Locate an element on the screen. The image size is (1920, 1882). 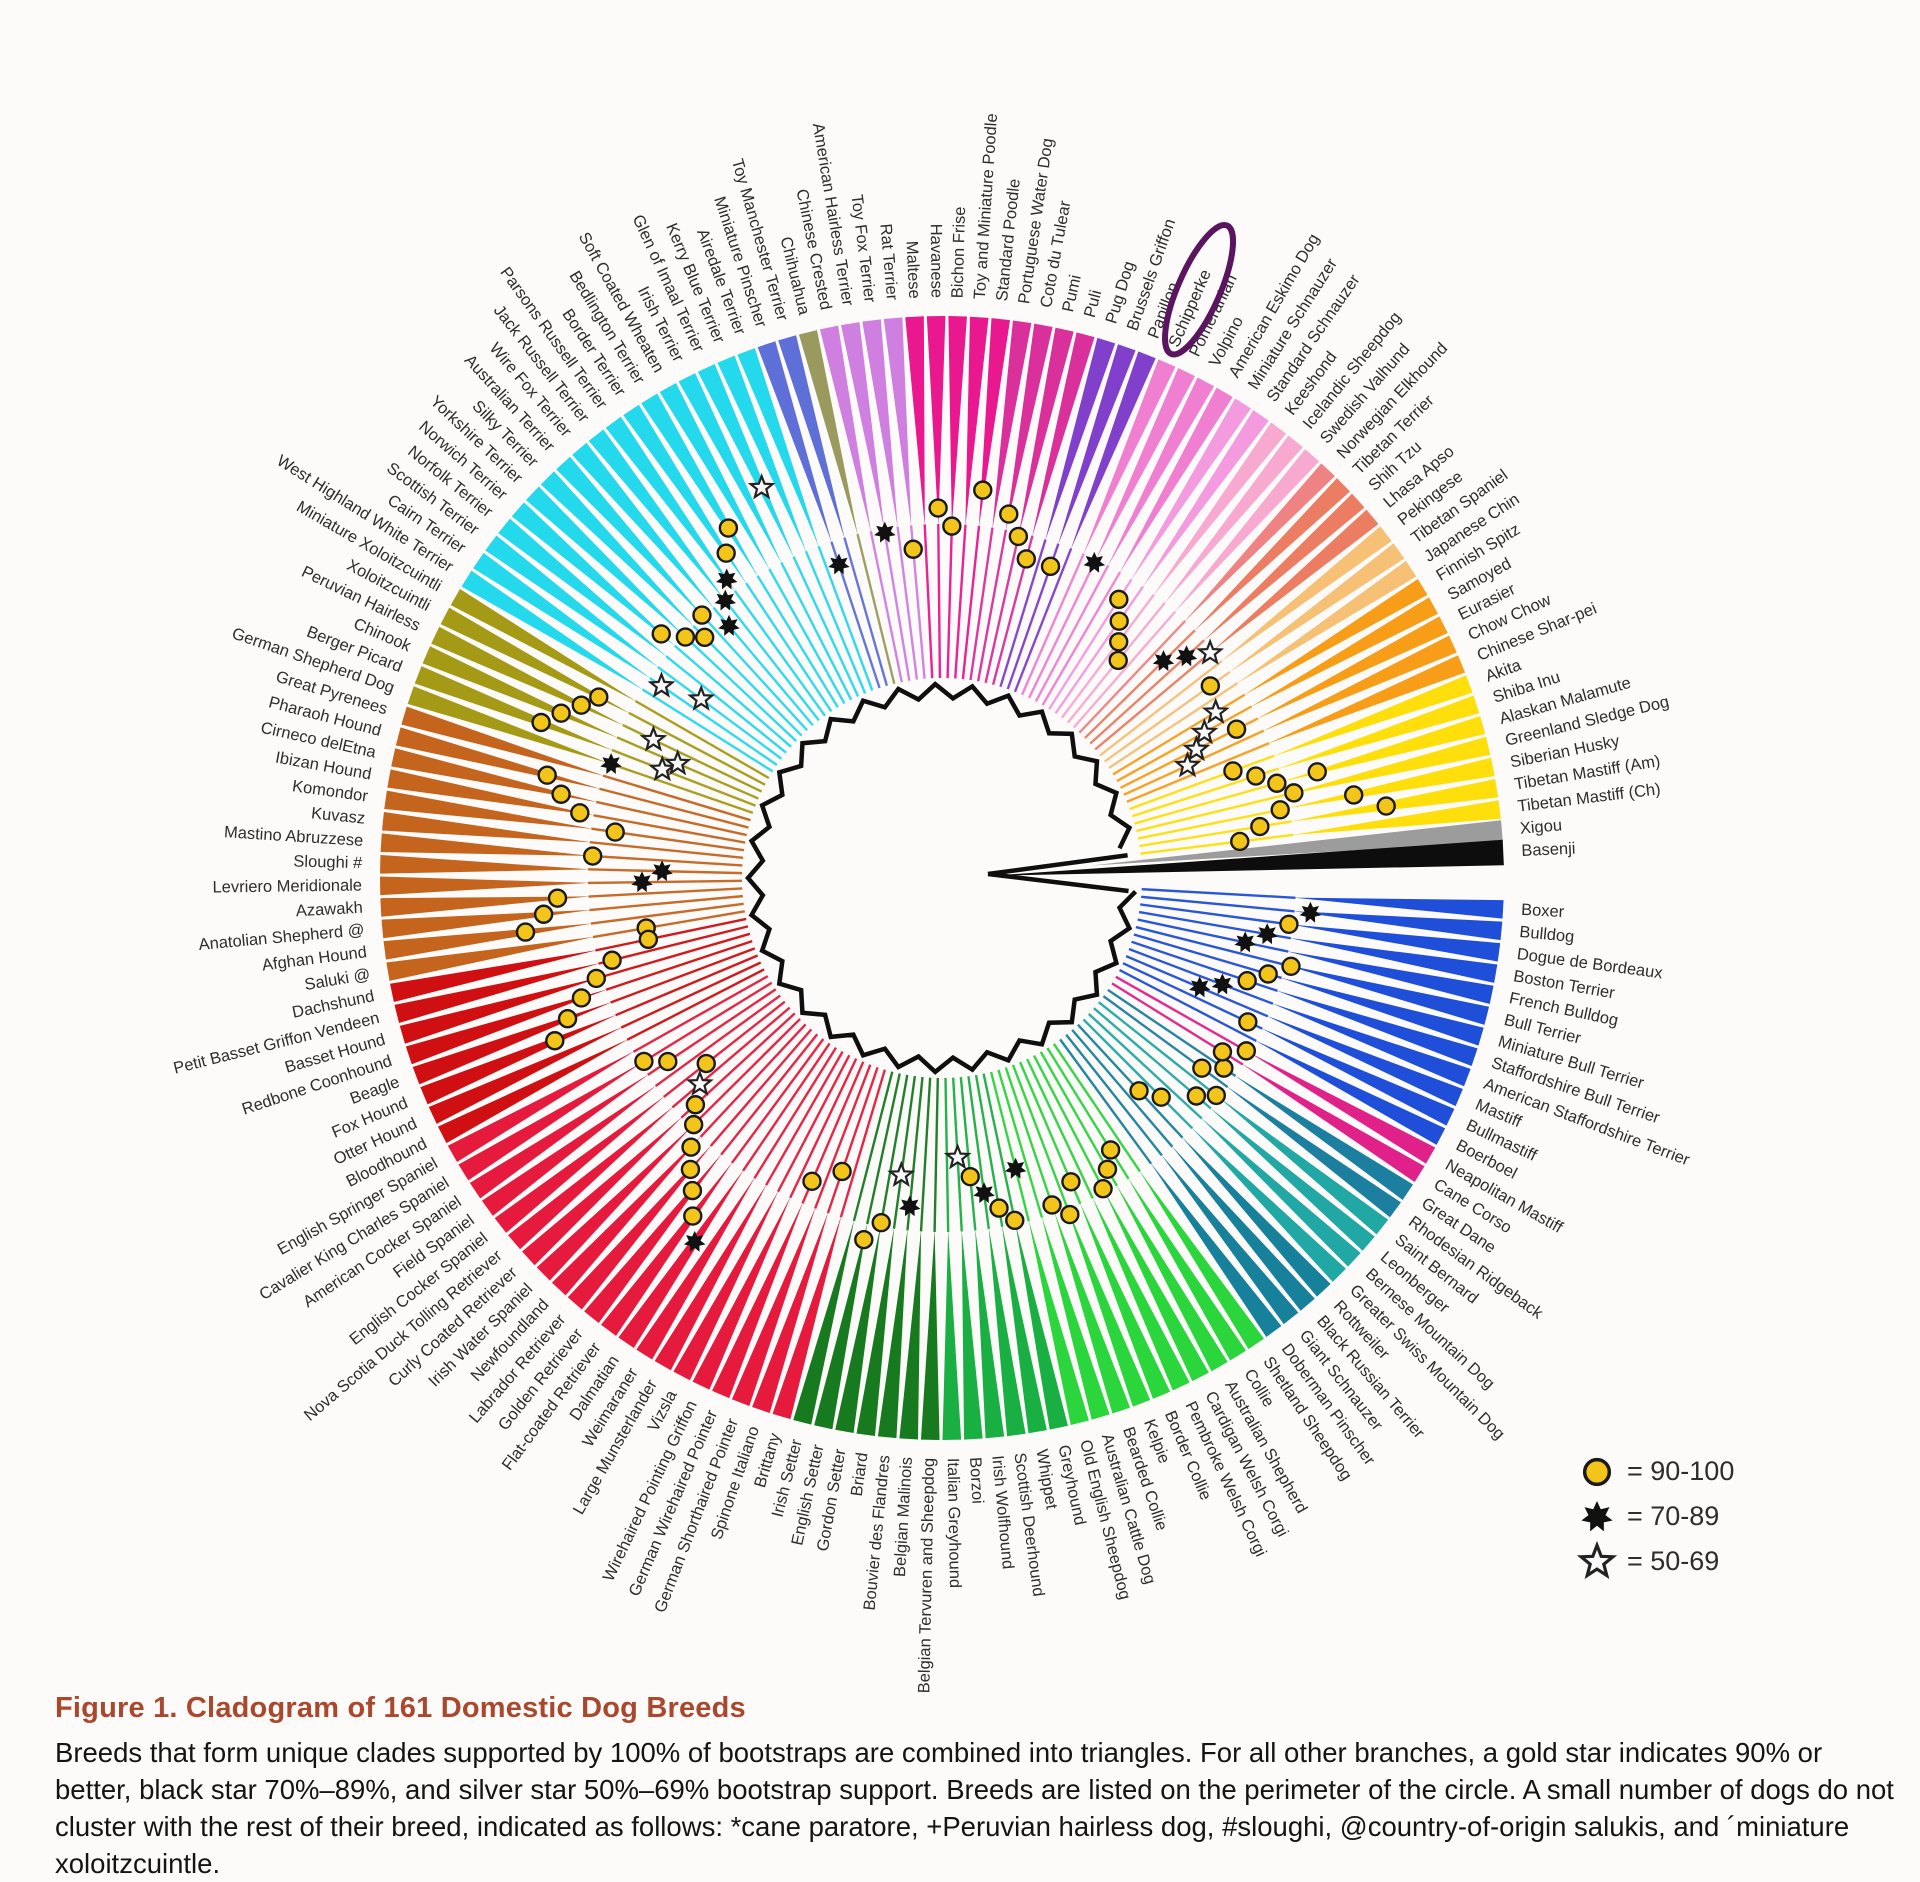
breed-label: Whippet is located at coordinates (1046, 1479).